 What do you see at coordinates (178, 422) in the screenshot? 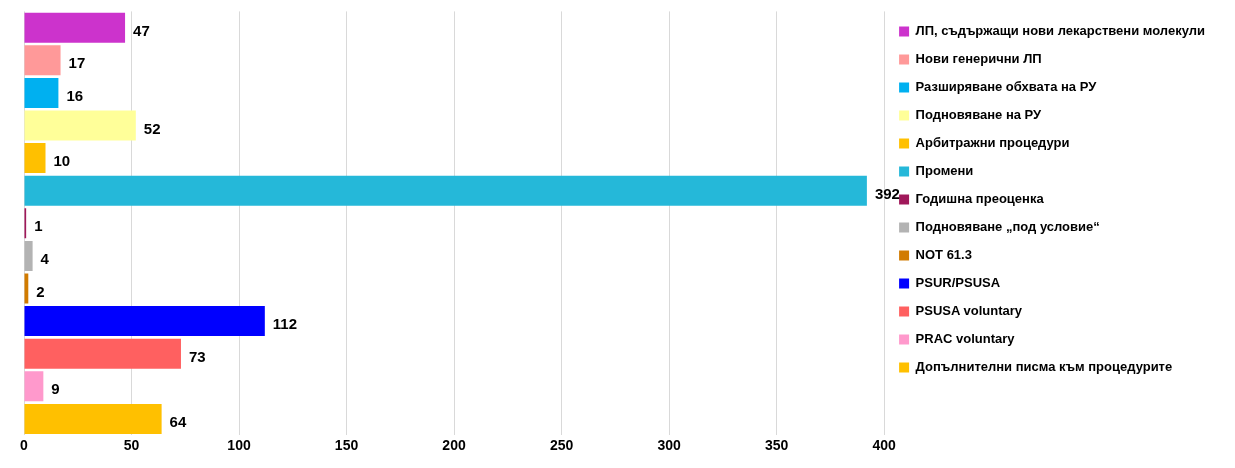
I see `data-label: 64` at bounding box center [178, 422].